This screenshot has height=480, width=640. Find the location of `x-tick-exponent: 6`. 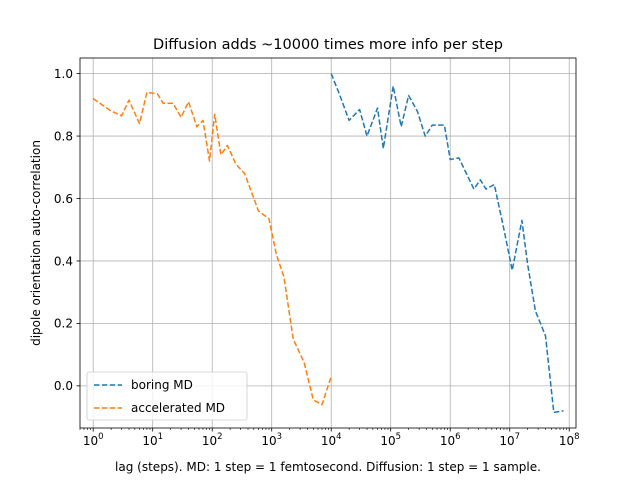

x-tick-exponent: 6 is located at coordinates (457, 437).